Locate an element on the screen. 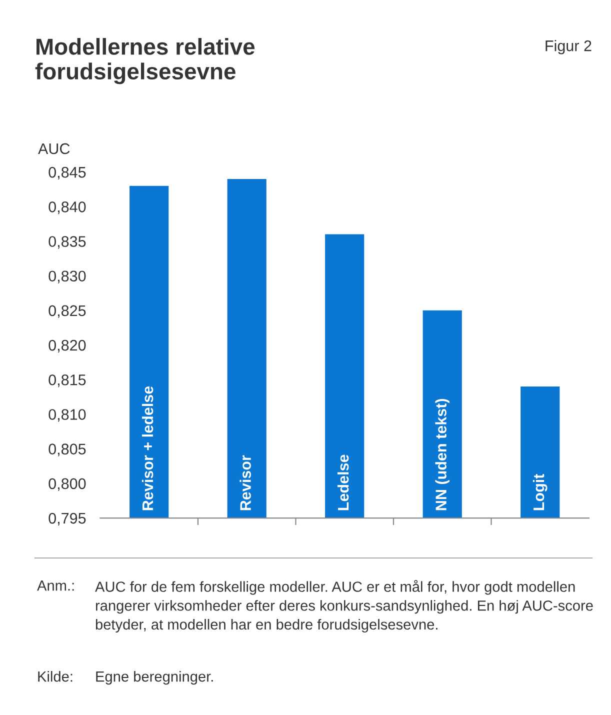 Image resolution: width=611 pixels, height=715 pixels. chart-title: Modellernes relative forudsigelsesevne is located at coordinates (145, 61).